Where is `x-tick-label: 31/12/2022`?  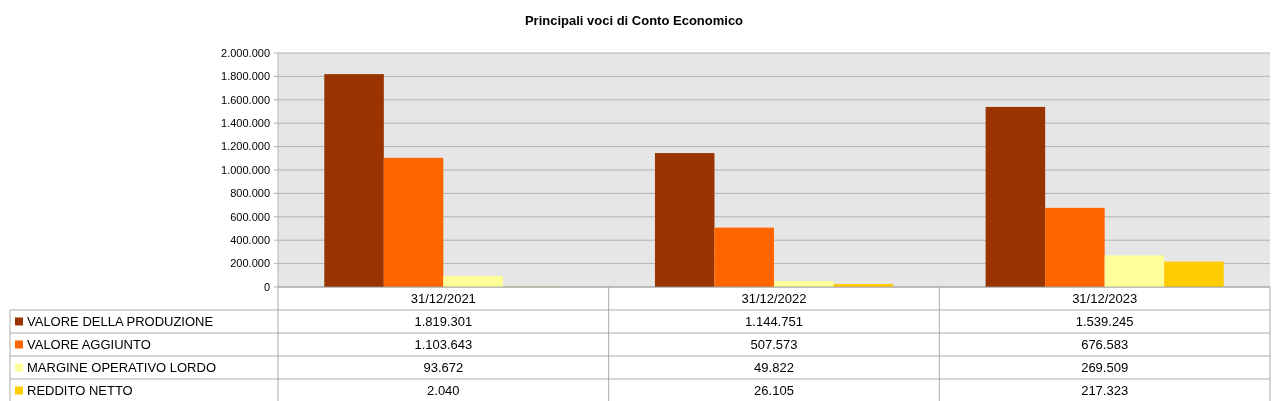 x-tick-label: 31/12/2022 is located at coordinates (774, 299).